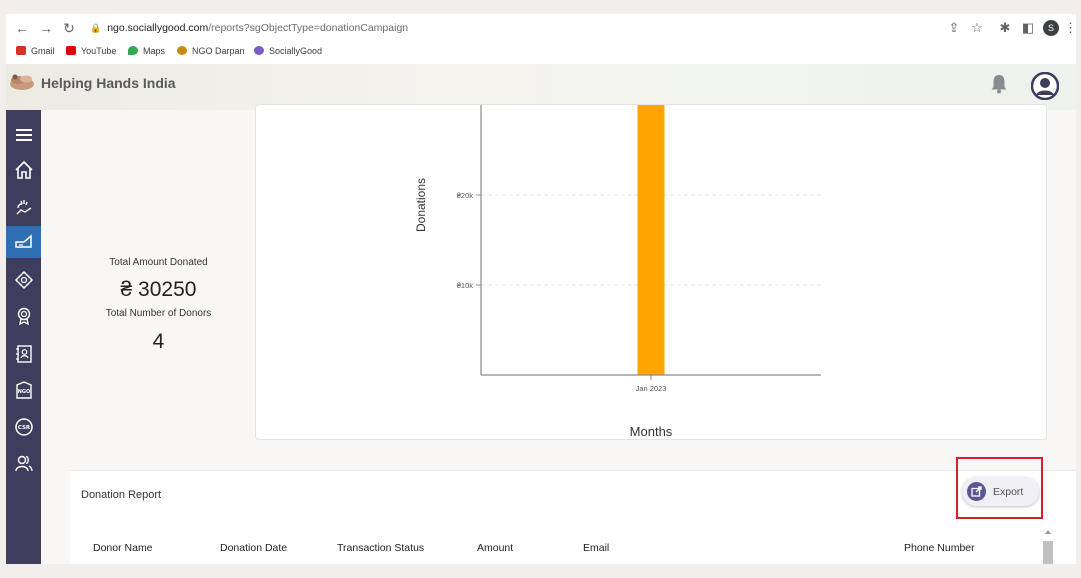 The height and width of the screenshot is (578, 1081). I want to click on extensions-icon: ✱, so click(1005, 27).